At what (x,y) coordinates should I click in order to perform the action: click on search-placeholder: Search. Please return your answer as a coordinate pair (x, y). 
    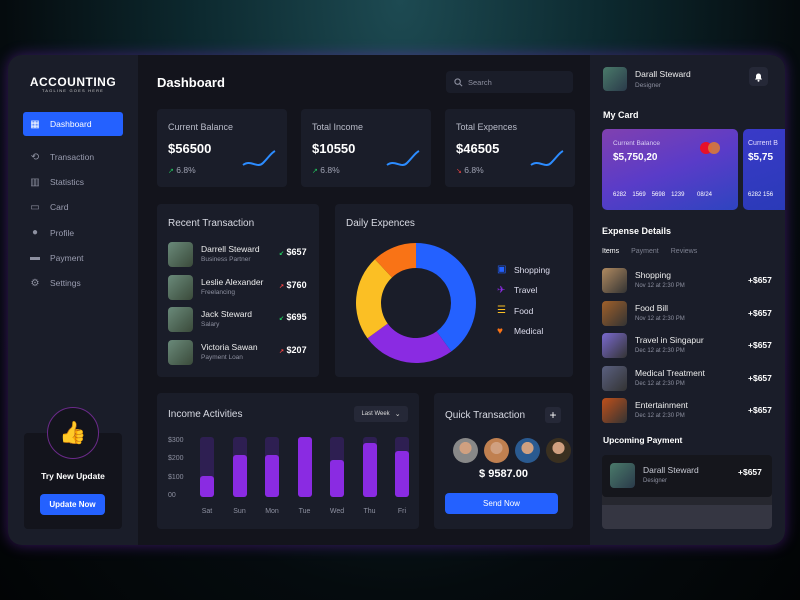
    Looking at the image, I should click on (480, 82).